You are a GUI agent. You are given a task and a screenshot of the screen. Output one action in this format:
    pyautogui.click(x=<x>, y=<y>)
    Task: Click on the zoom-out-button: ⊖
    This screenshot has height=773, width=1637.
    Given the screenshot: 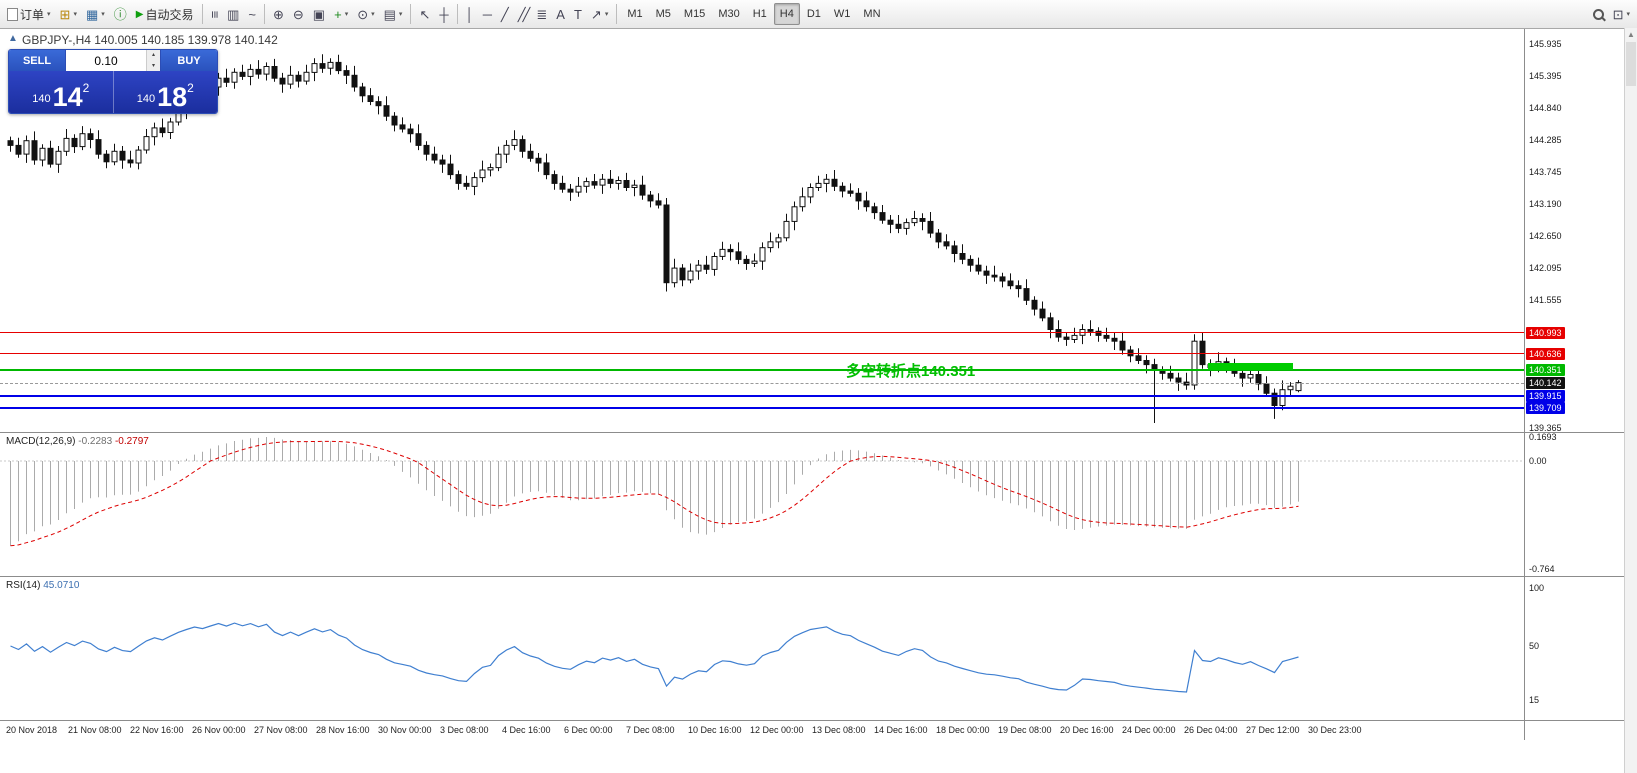 What is the action you would take?
    pyautogui.click(x=298, y=14)
    